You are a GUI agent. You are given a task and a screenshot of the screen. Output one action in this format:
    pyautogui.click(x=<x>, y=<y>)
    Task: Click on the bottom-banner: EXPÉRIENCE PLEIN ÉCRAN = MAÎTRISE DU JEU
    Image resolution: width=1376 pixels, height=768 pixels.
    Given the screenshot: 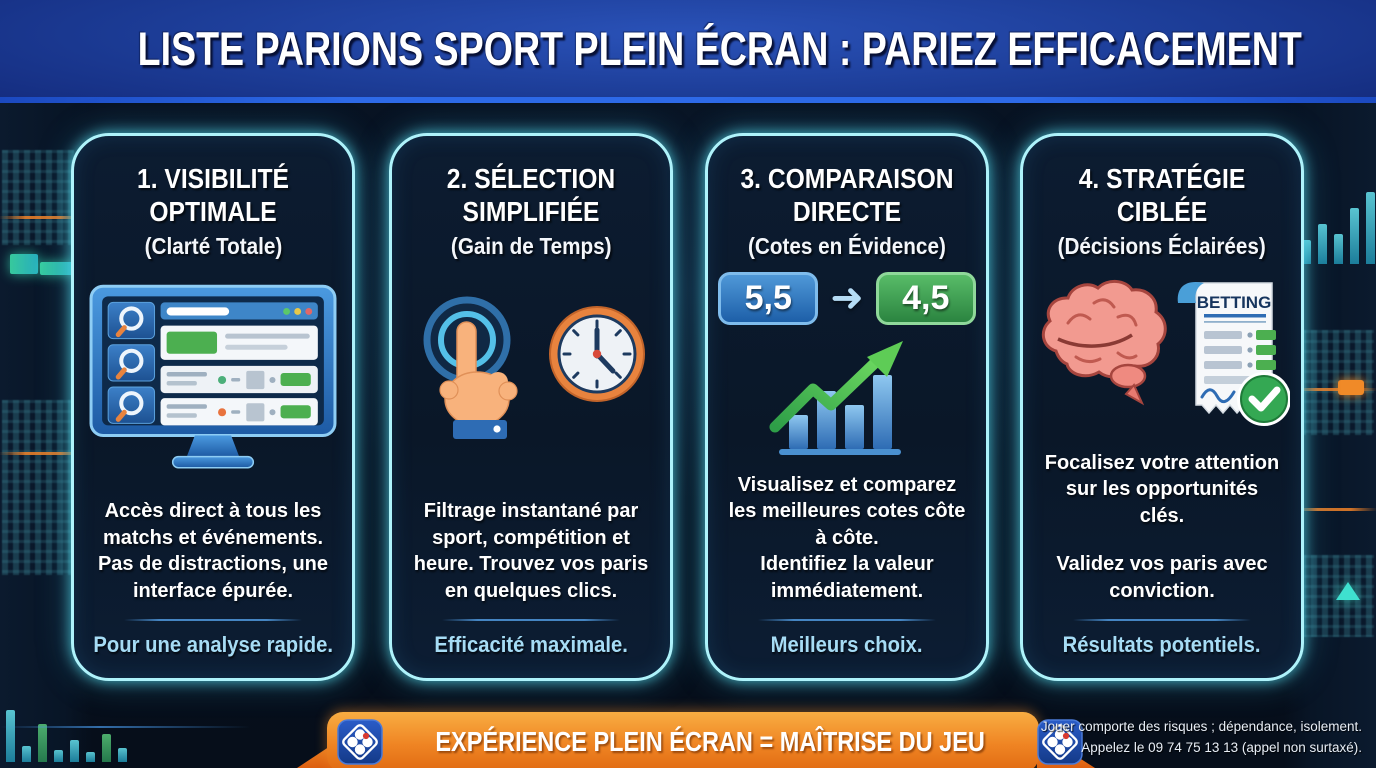 What is the action you would take?
    pyautogui.click(x=705, y=740)
    